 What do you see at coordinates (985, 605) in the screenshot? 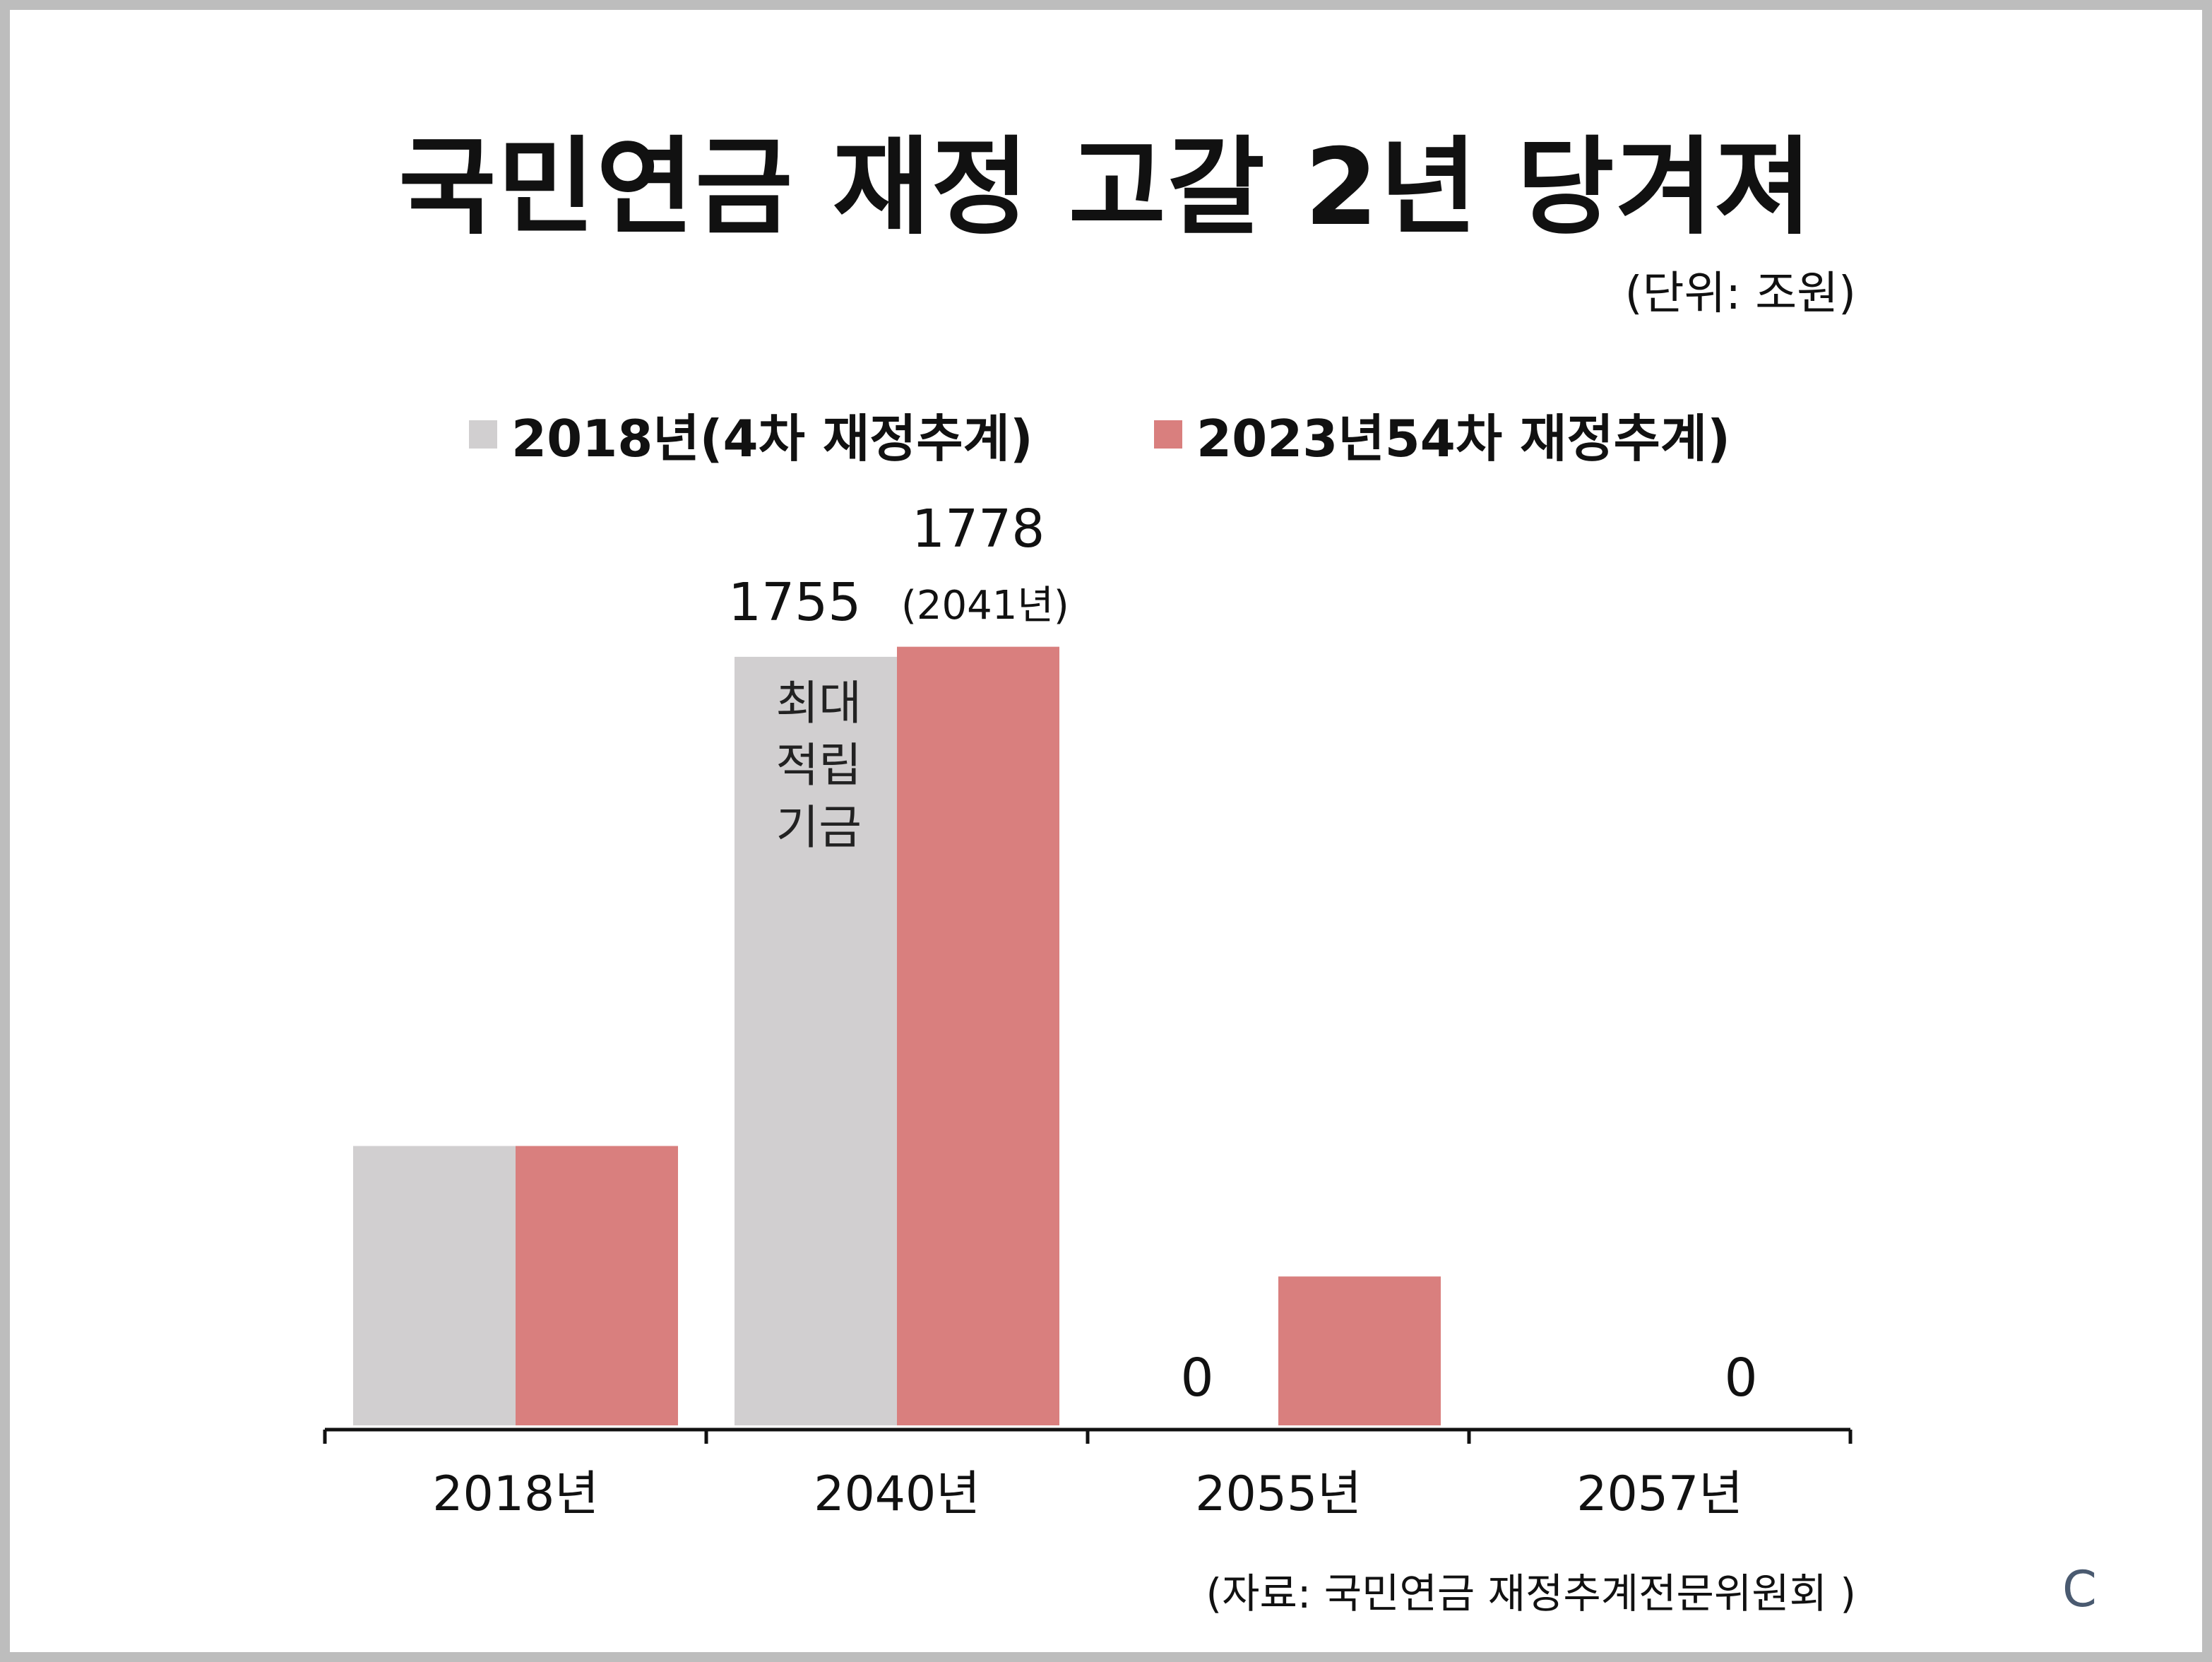
I see `annotation-1778-year: (2041년)` at bounding box center [985, 605].